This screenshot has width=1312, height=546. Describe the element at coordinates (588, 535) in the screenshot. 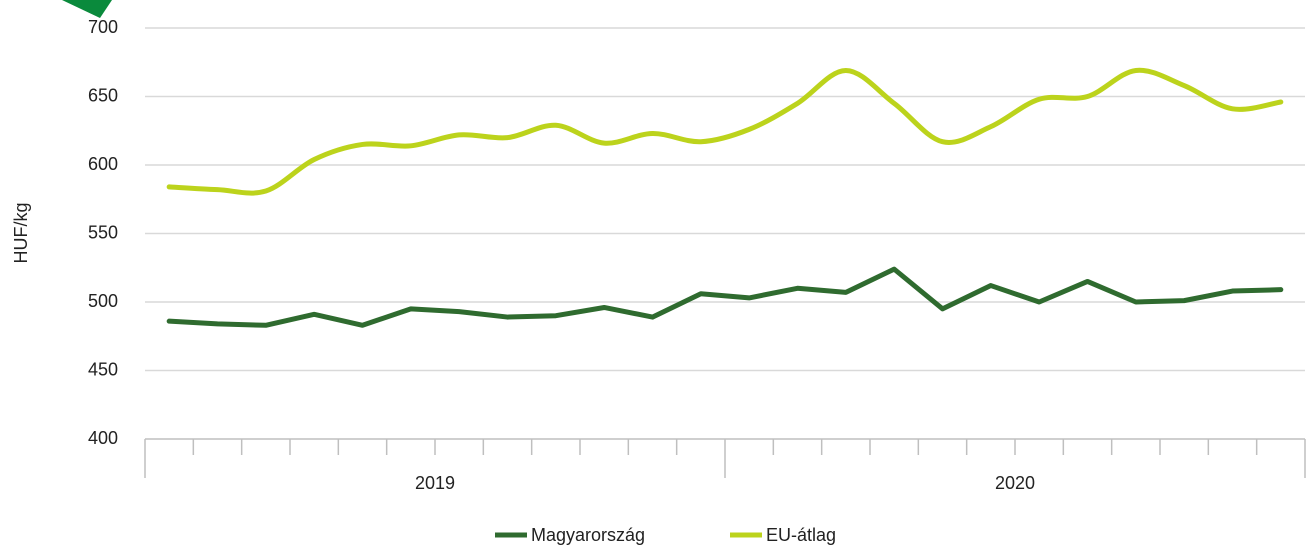

I see `legend-label: Magyarország` at that location.